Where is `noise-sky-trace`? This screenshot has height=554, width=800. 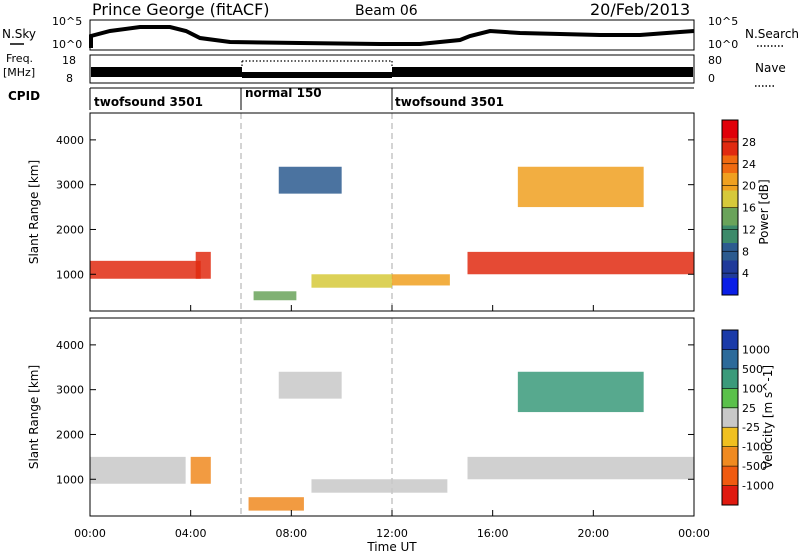 noise-sky-trace is located at coordinates (392, 36).